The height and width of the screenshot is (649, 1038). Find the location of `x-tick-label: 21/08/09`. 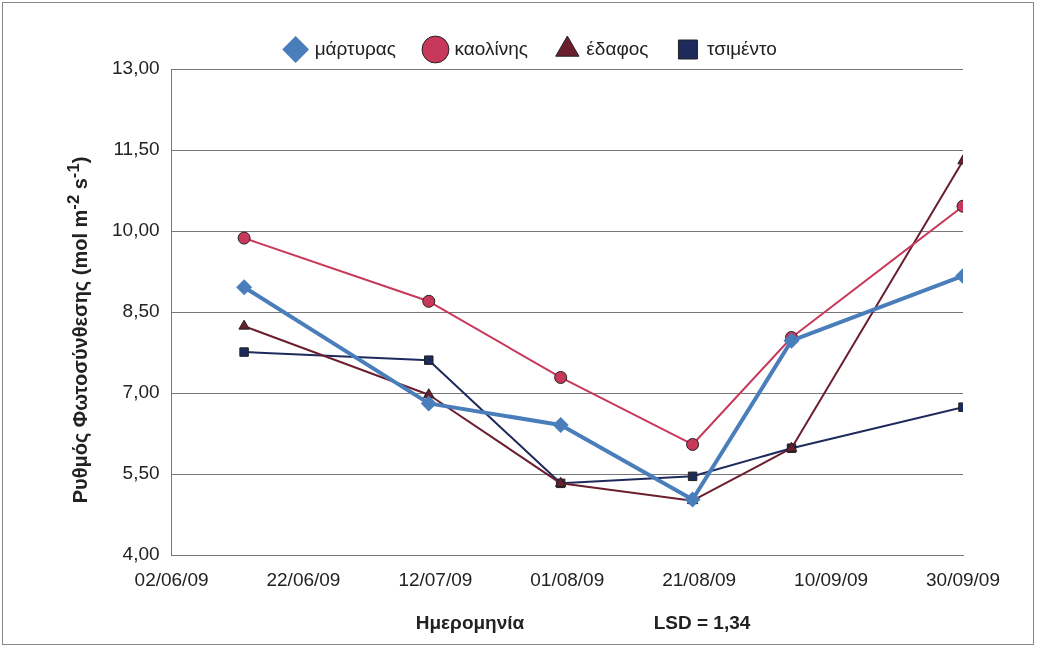

x-tick-label: 21/08/09 is located at coordinates (699, 579).